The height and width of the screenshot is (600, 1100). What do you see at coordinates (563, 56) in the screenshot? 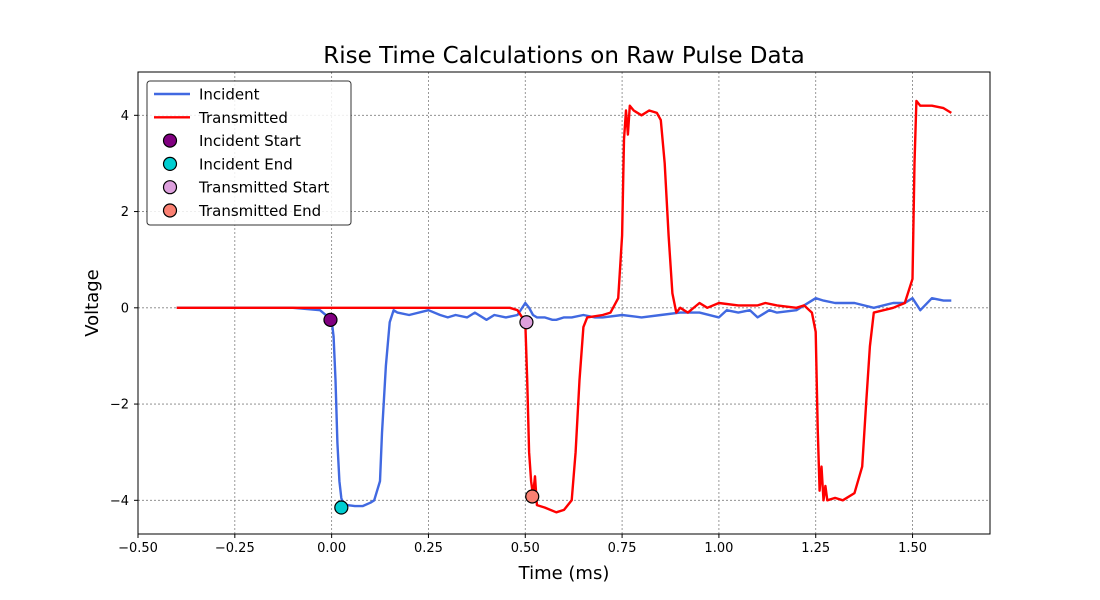
I see `chart-title: Rise Time Calculations on Raw Pulse Data` at bounding box center [563, 56].